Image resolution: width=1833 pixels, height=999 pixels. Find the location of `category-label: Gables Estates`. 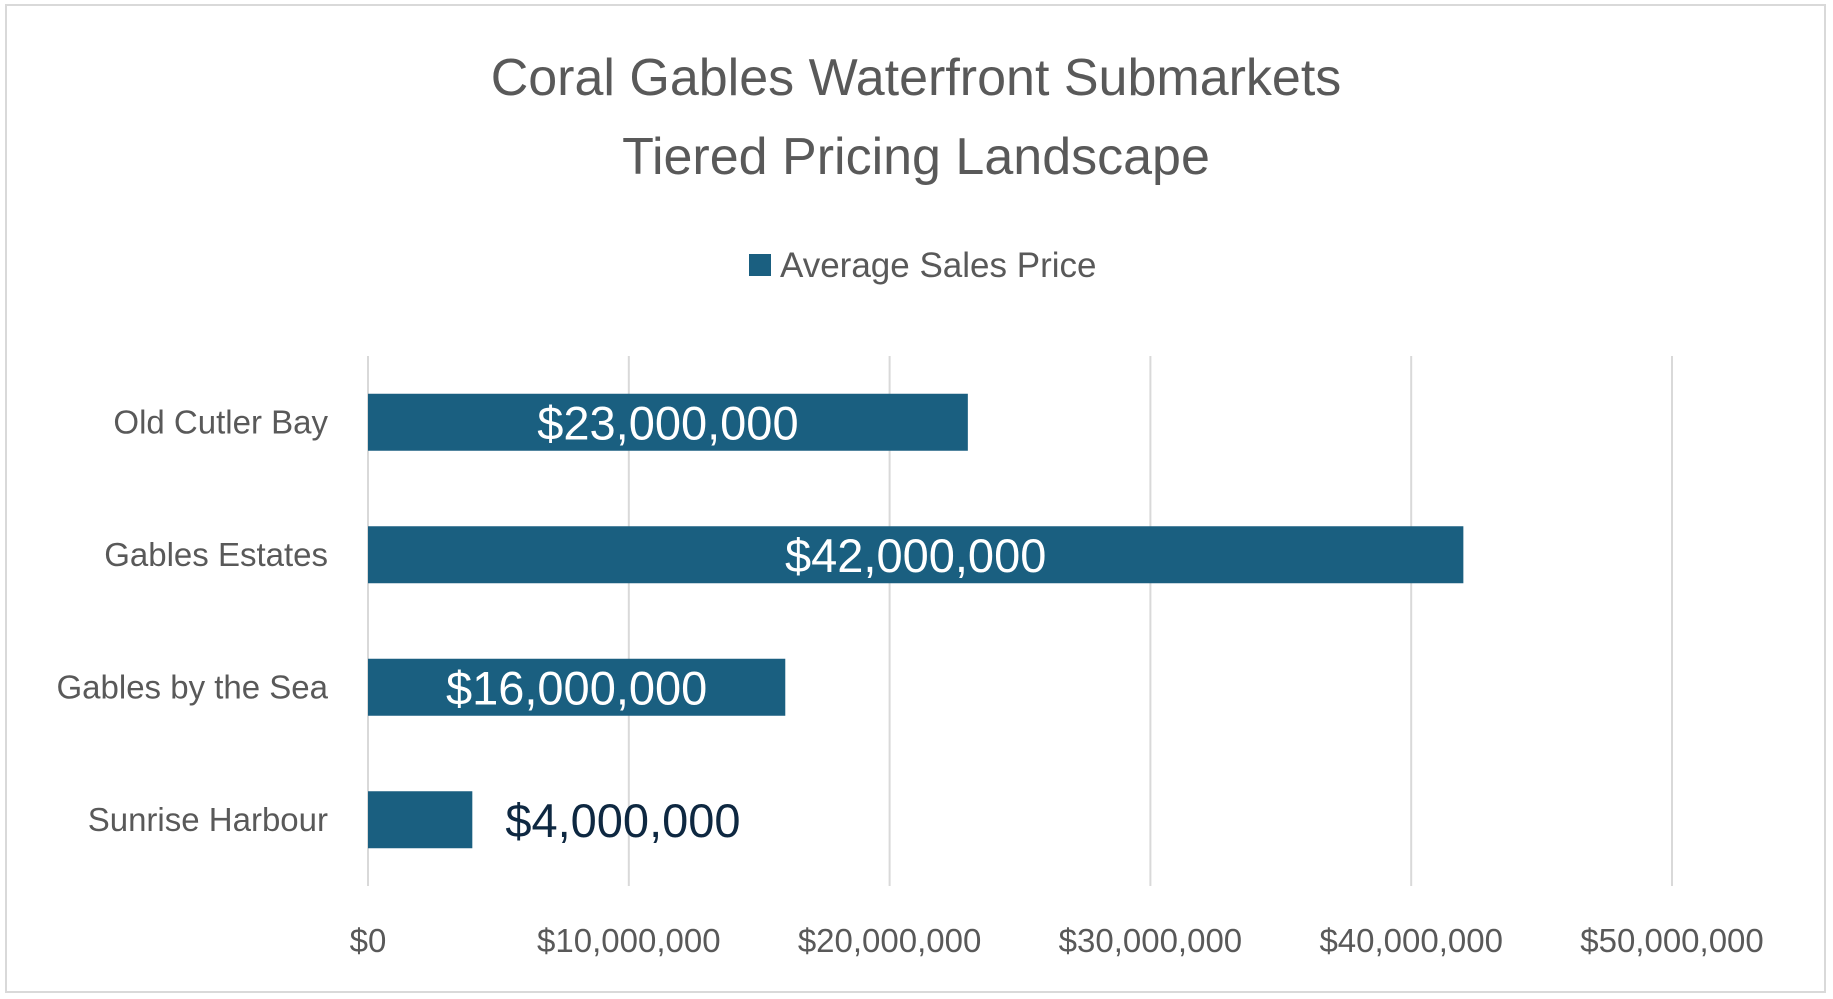

category-label: Gables Estates is located at coordinates (216, 554).